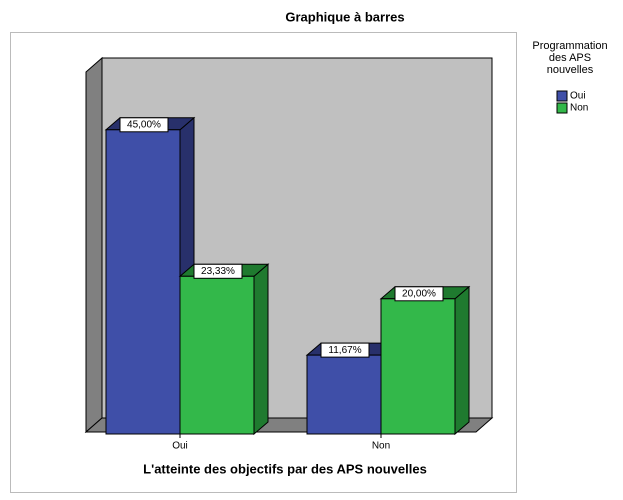 This screenshot has height=500, width=623. What do you see at coordinates (570, 70) in the screenshot?
I see `legend-title: nouvelles` at bounding box center [570, 70].